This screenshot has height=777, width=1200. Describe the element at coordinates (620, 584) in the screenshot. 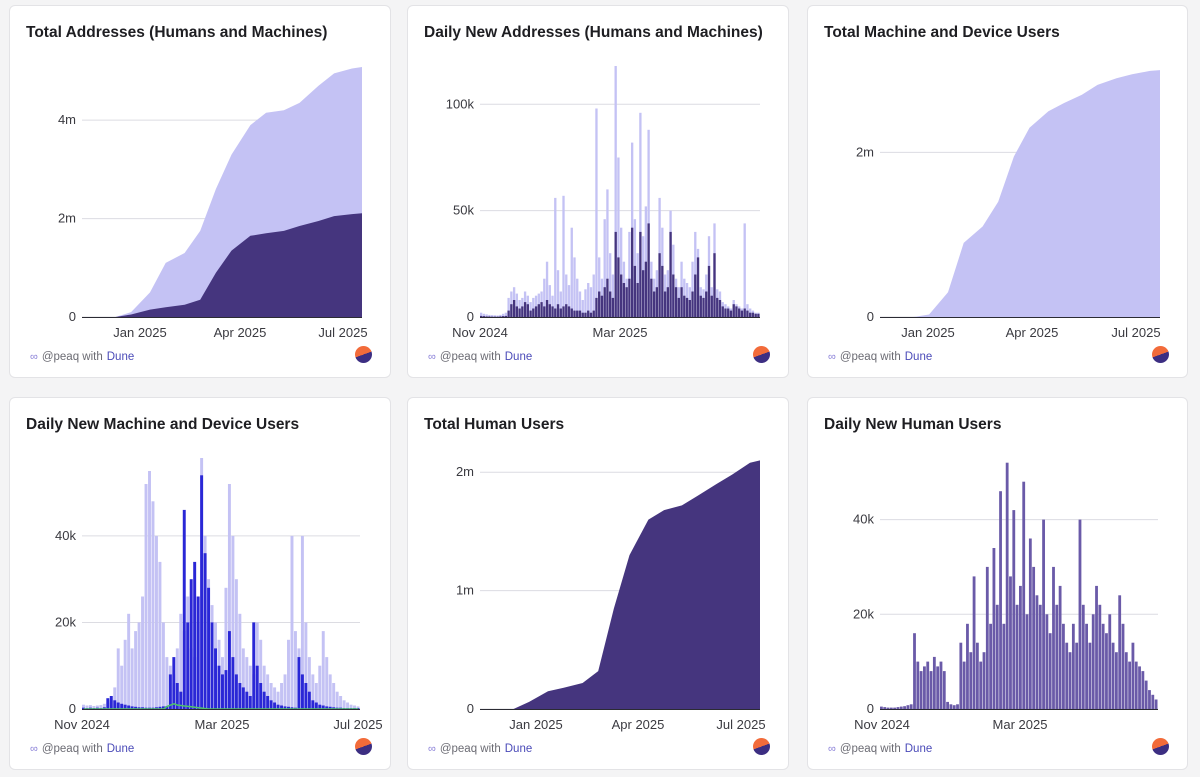

I see `area-series-humans` at that location.